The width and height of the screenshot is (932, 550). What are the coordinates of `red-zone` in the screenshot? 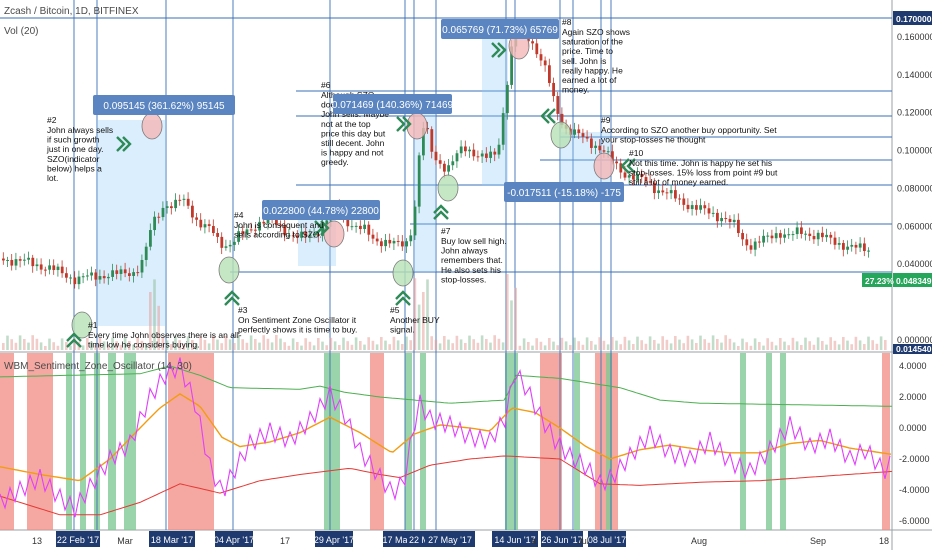 It's located at (191, 441).